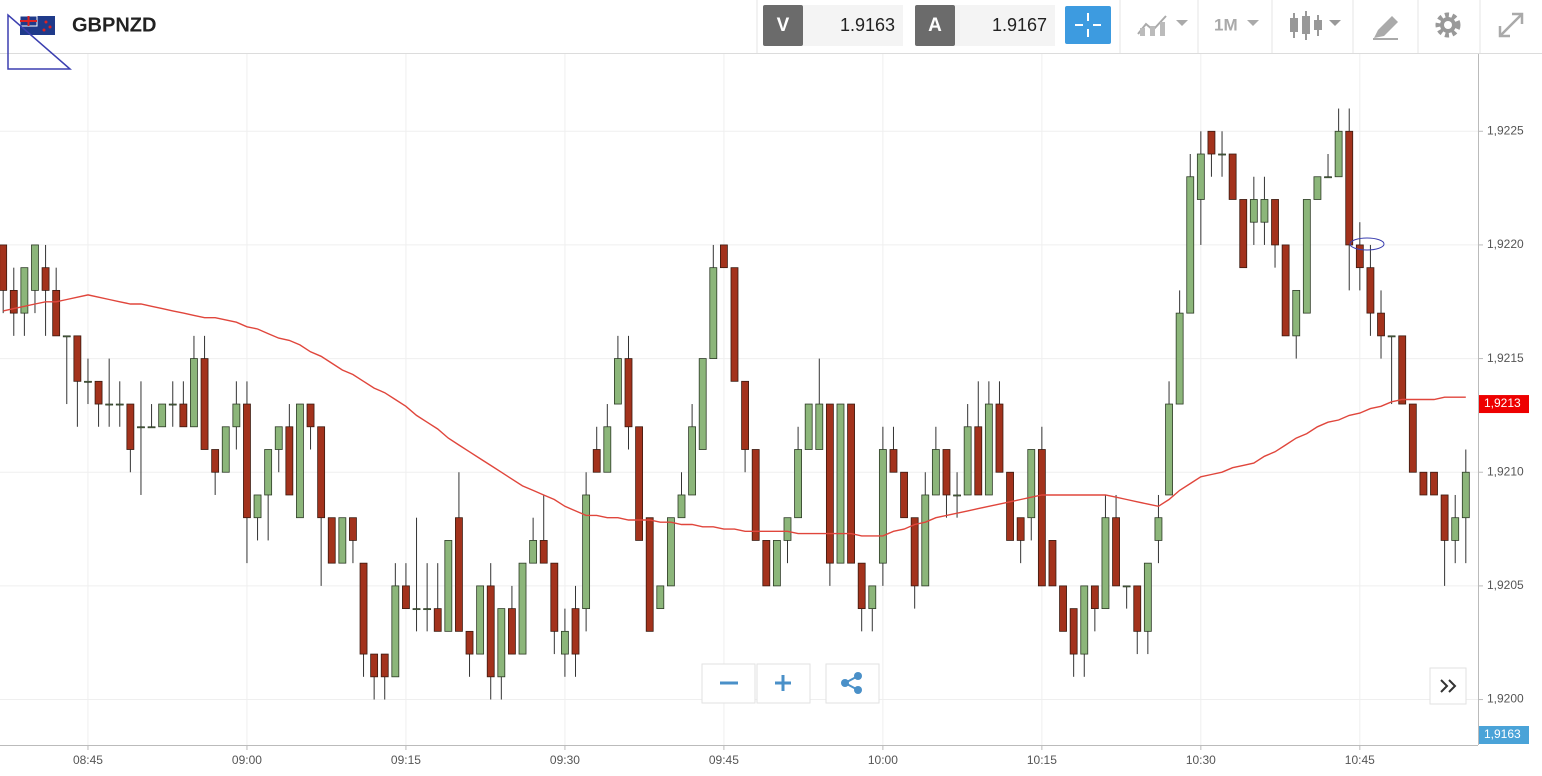 The width and height of the screenshot is (1542, 776). I want to click on bid-price: 1.9163, so click(867, 25).